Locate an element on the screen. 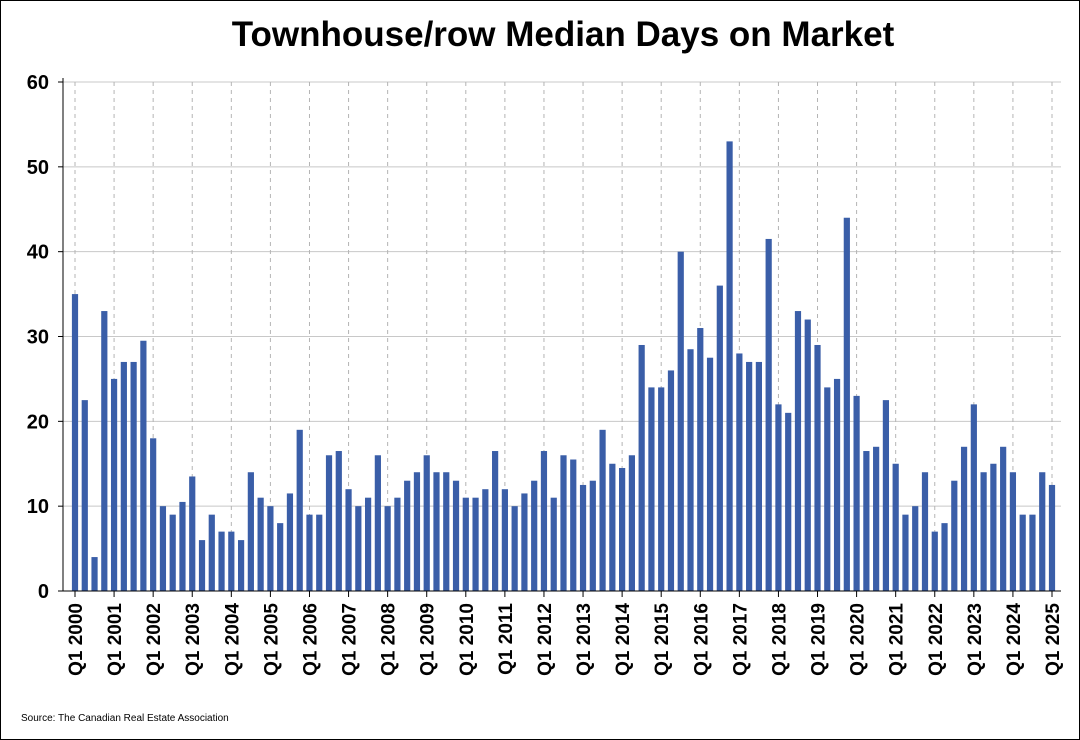  x-tick-label: Q1 2021 is located at coordinates (897, 639).